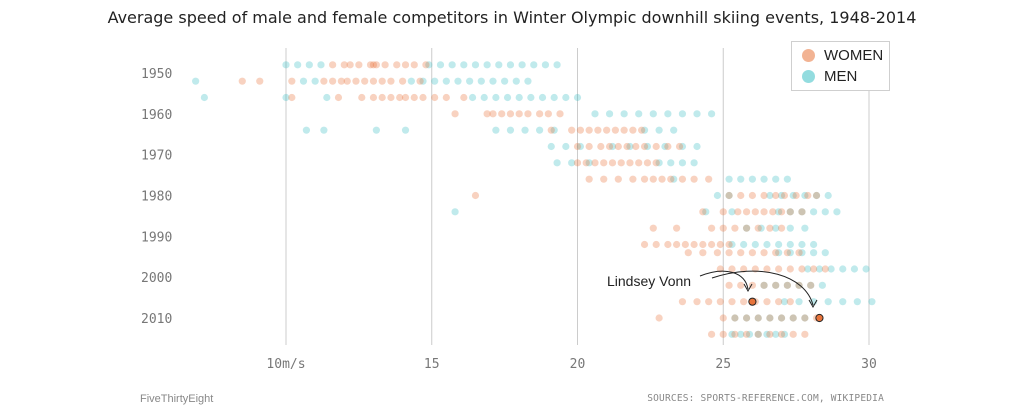  I want to click on y-tick-label: 2010, so click(156, 319).